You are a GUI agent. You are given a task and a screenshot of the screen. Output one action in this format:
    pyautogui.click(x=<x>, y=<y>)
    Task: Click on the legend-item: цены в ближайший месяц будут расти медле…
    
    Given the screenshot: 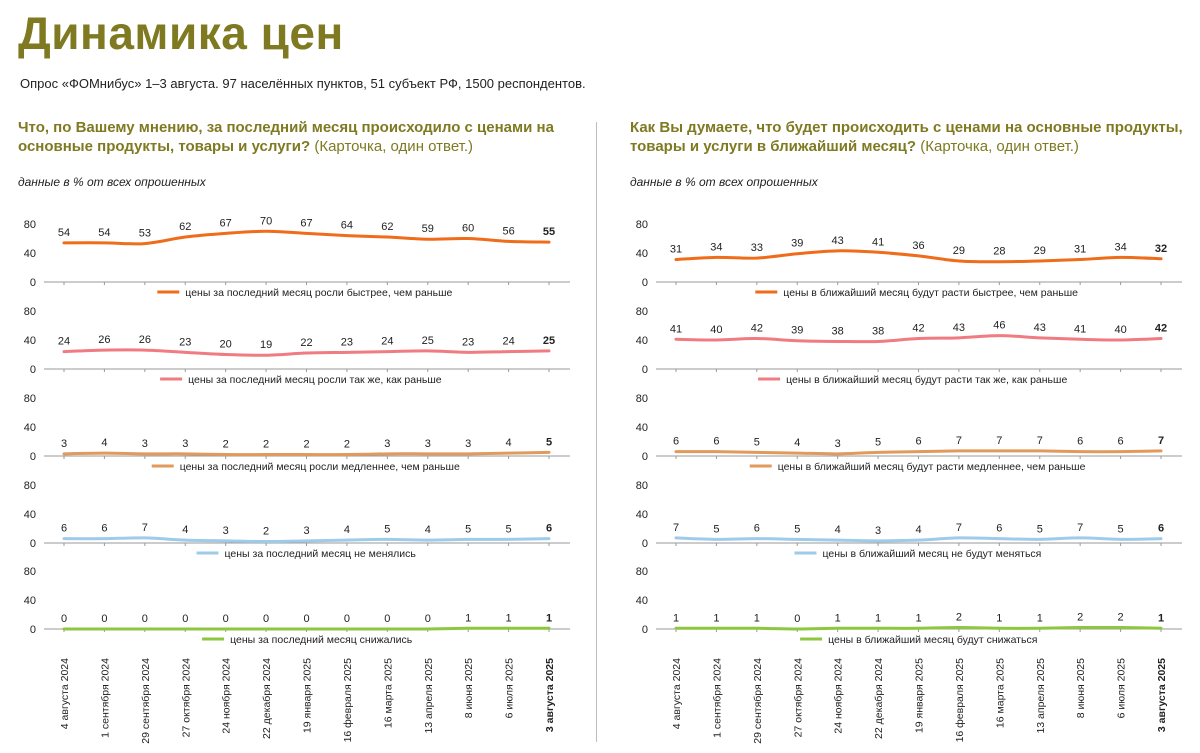 What is the action you would take?
    pyautogui.click(x=917, y=467)
    